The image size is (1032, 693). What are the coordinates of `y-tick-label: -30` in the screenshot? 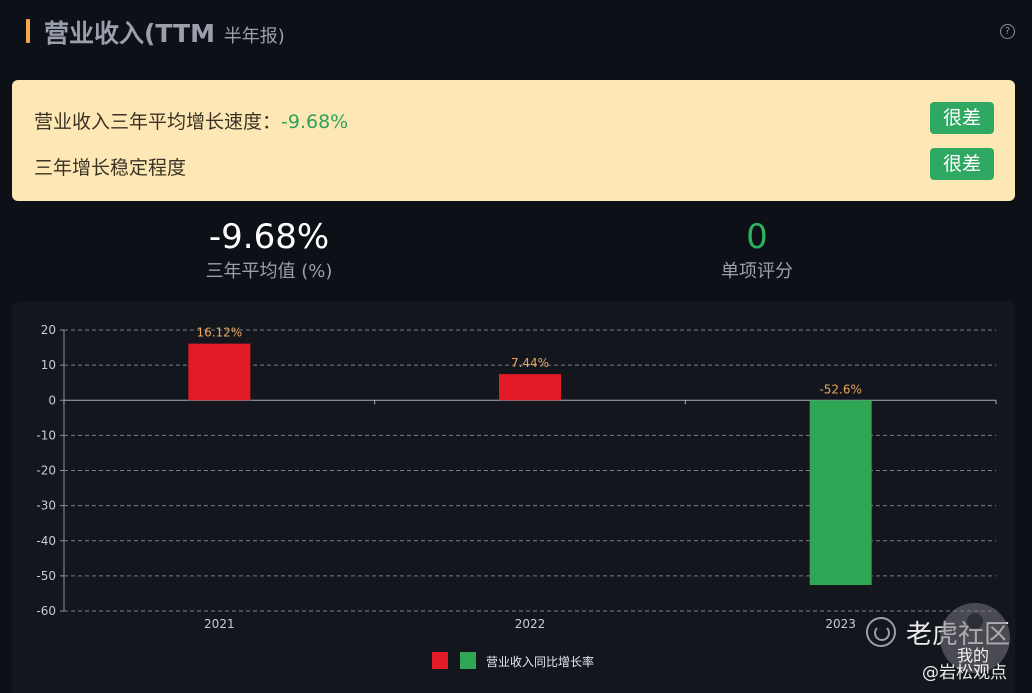 It's located at (46, 506).